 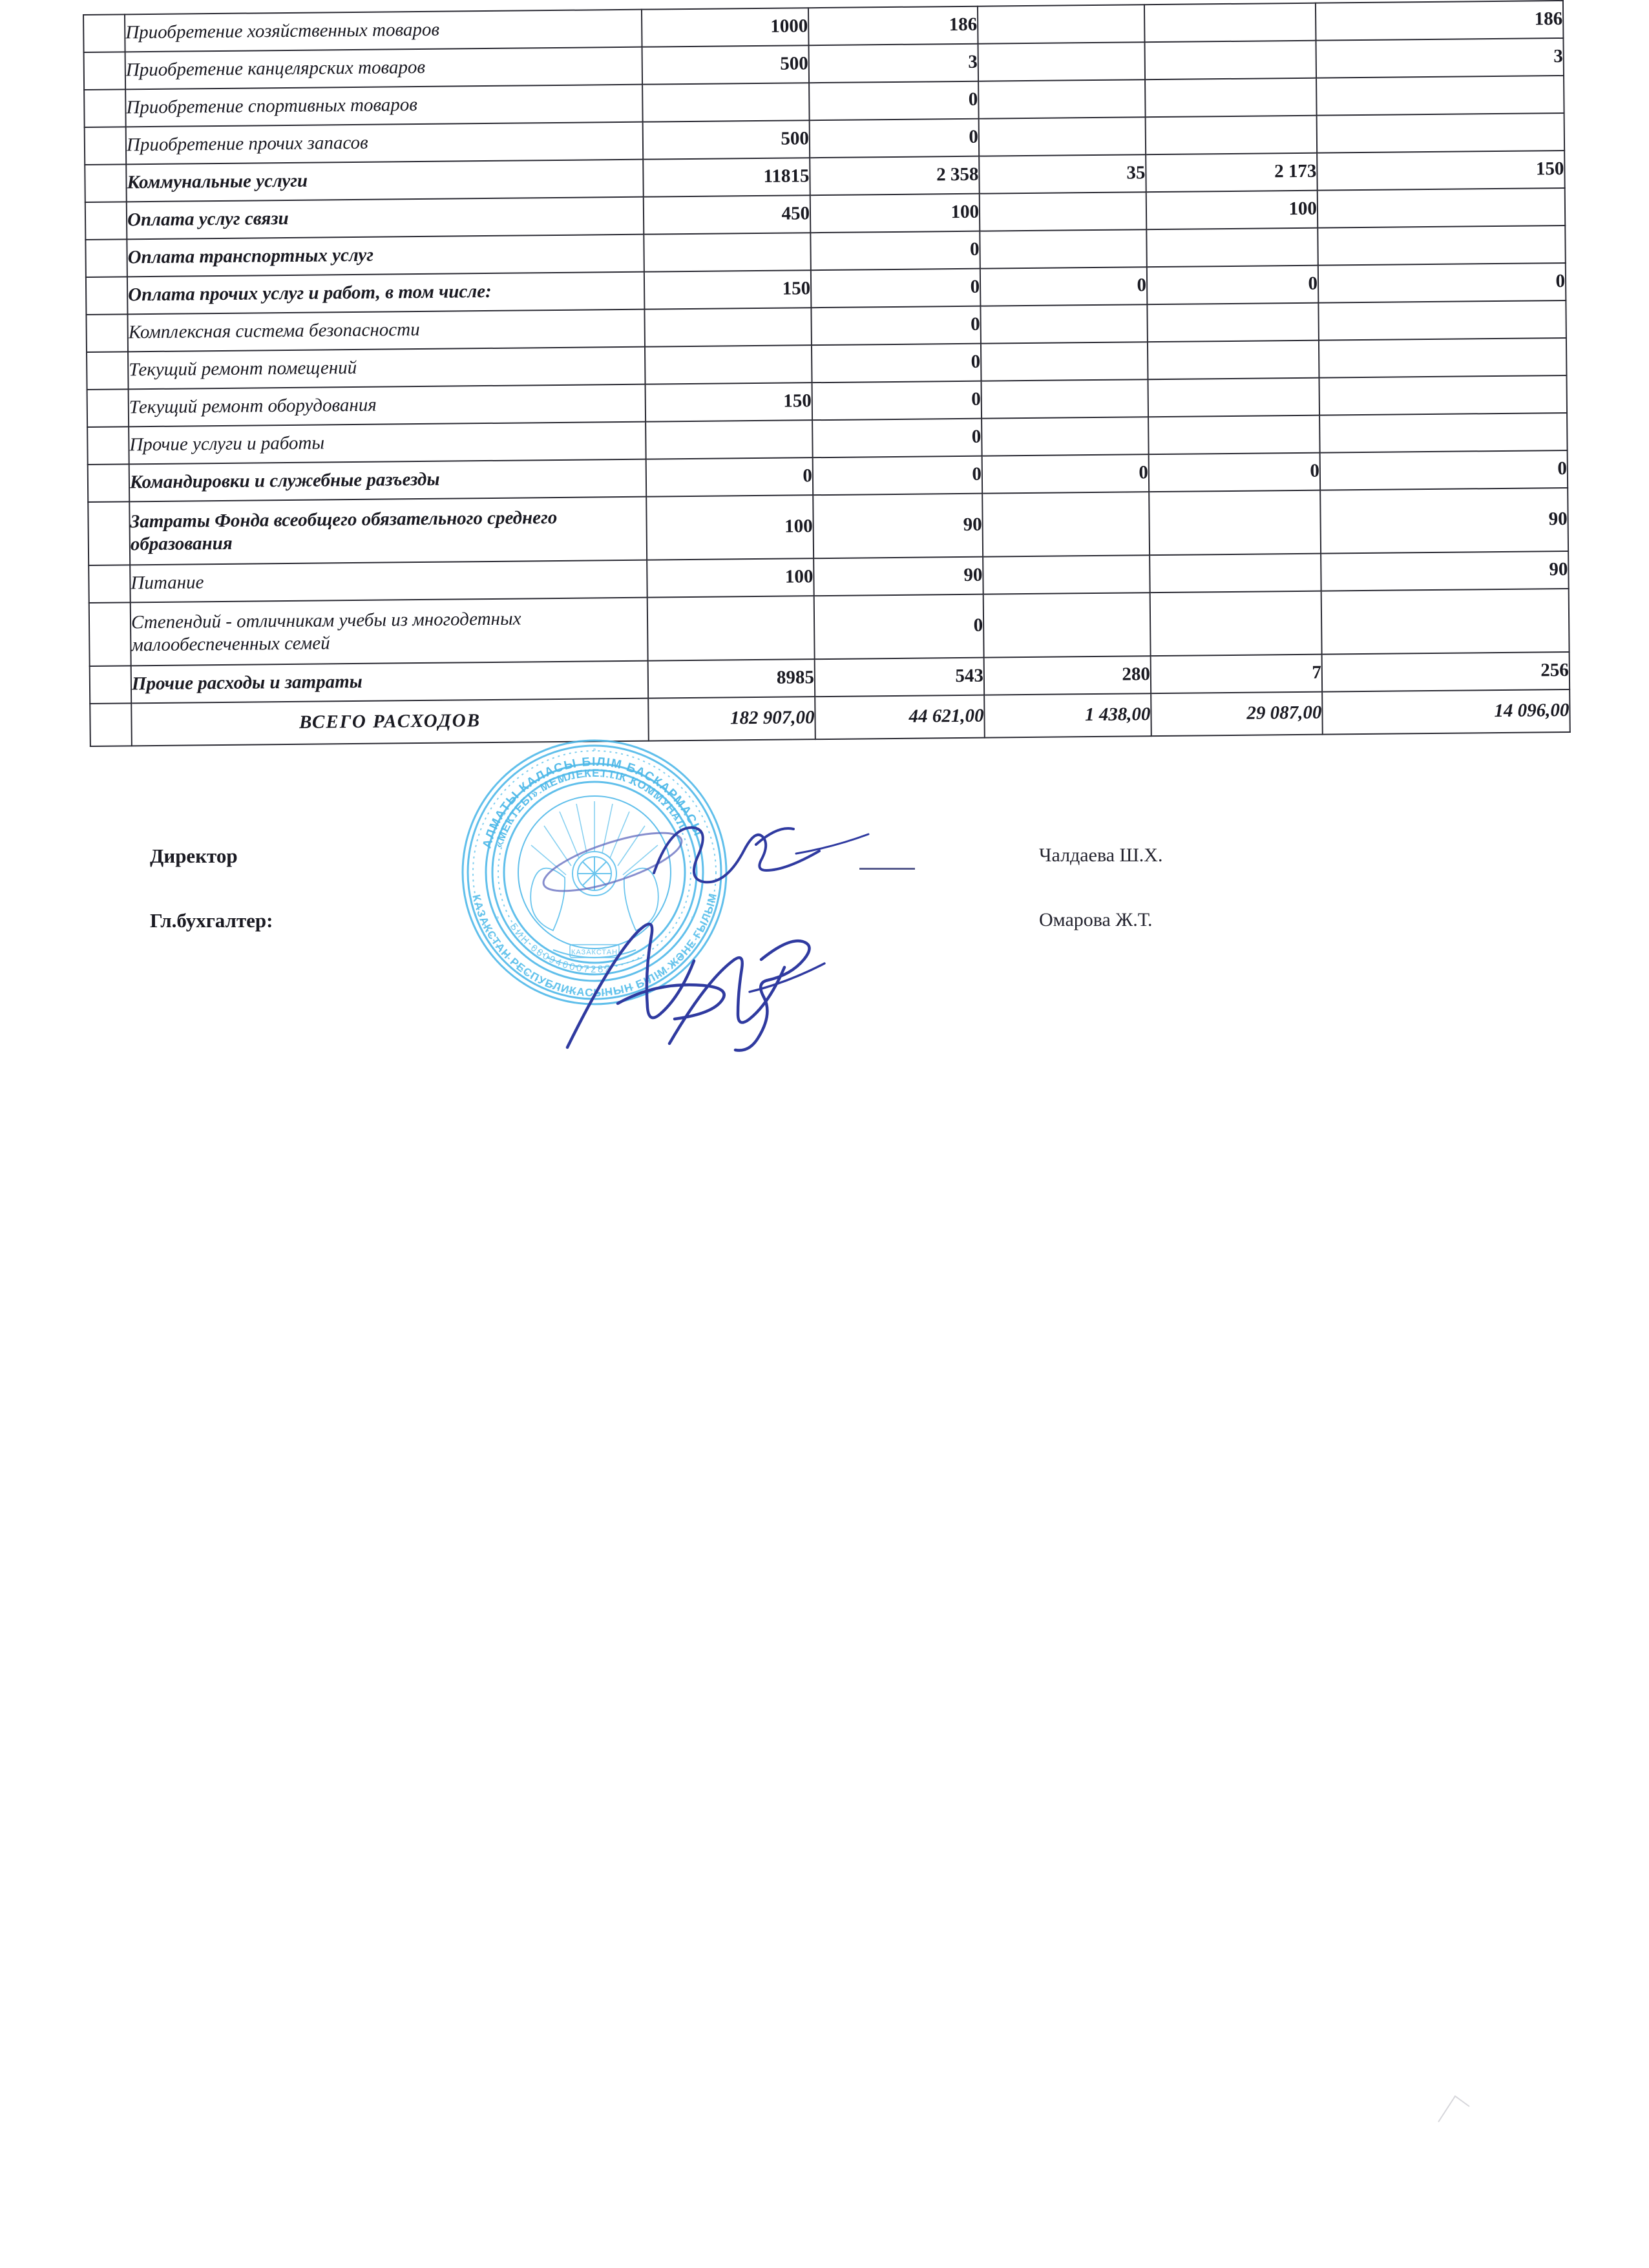 What do you see at coordinates (895, 213) in the screenshot?
I see `row-value-total: 100` at bounding box center [895, 213].